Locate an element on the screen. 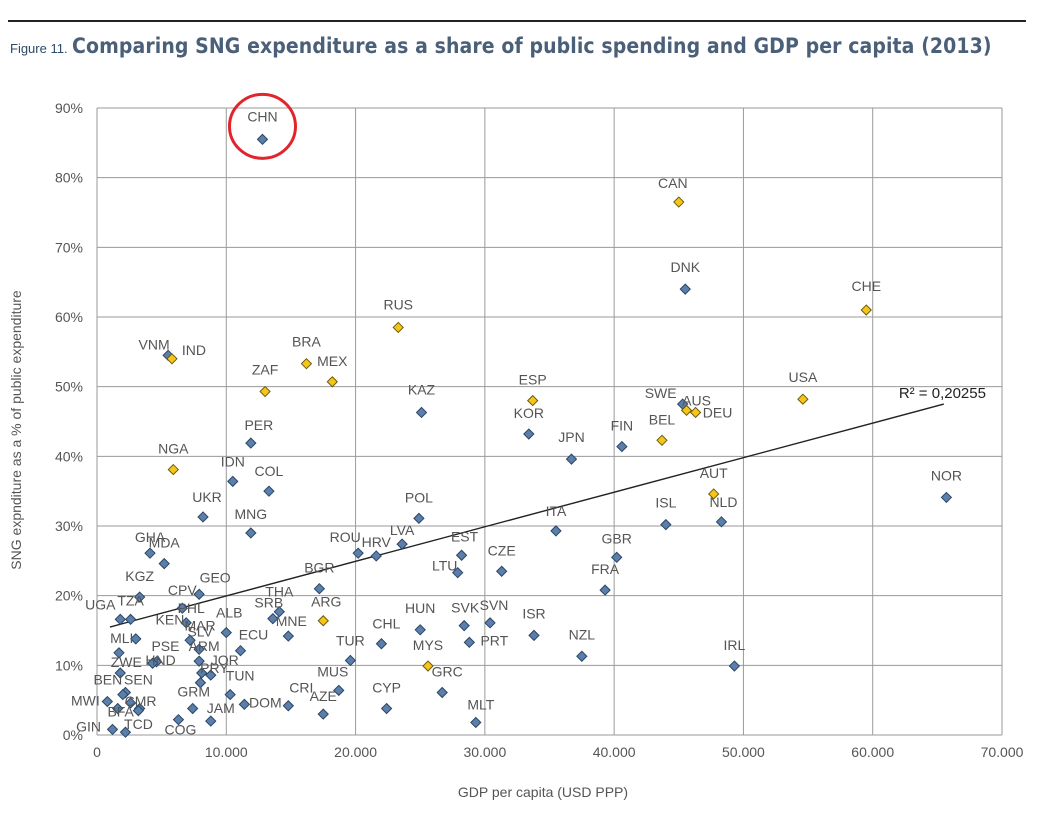 Image resolution: width=1043 pixels, height=819 pixels. point-label-mda: MDA is located at coordinates (165, 543).